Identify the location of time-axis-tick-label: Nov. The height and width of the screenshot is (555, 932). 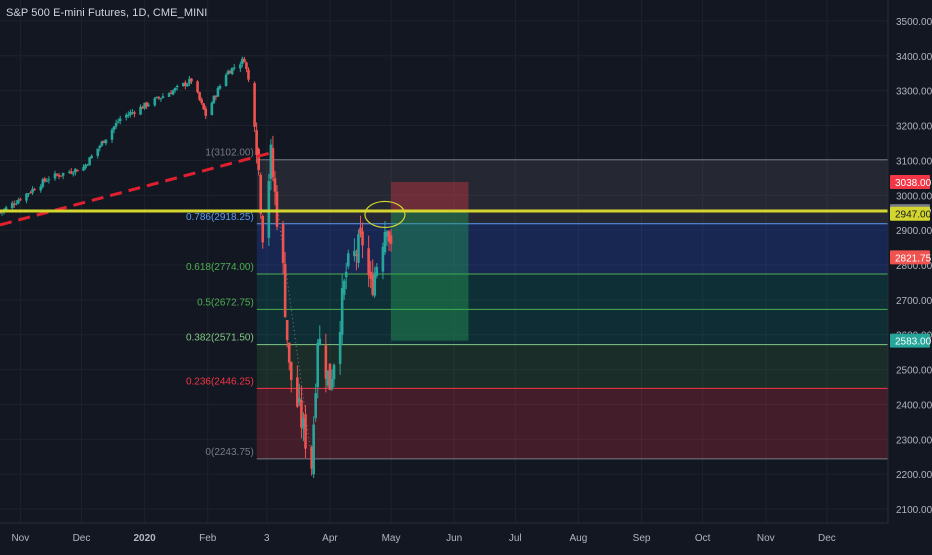
(20, 538).